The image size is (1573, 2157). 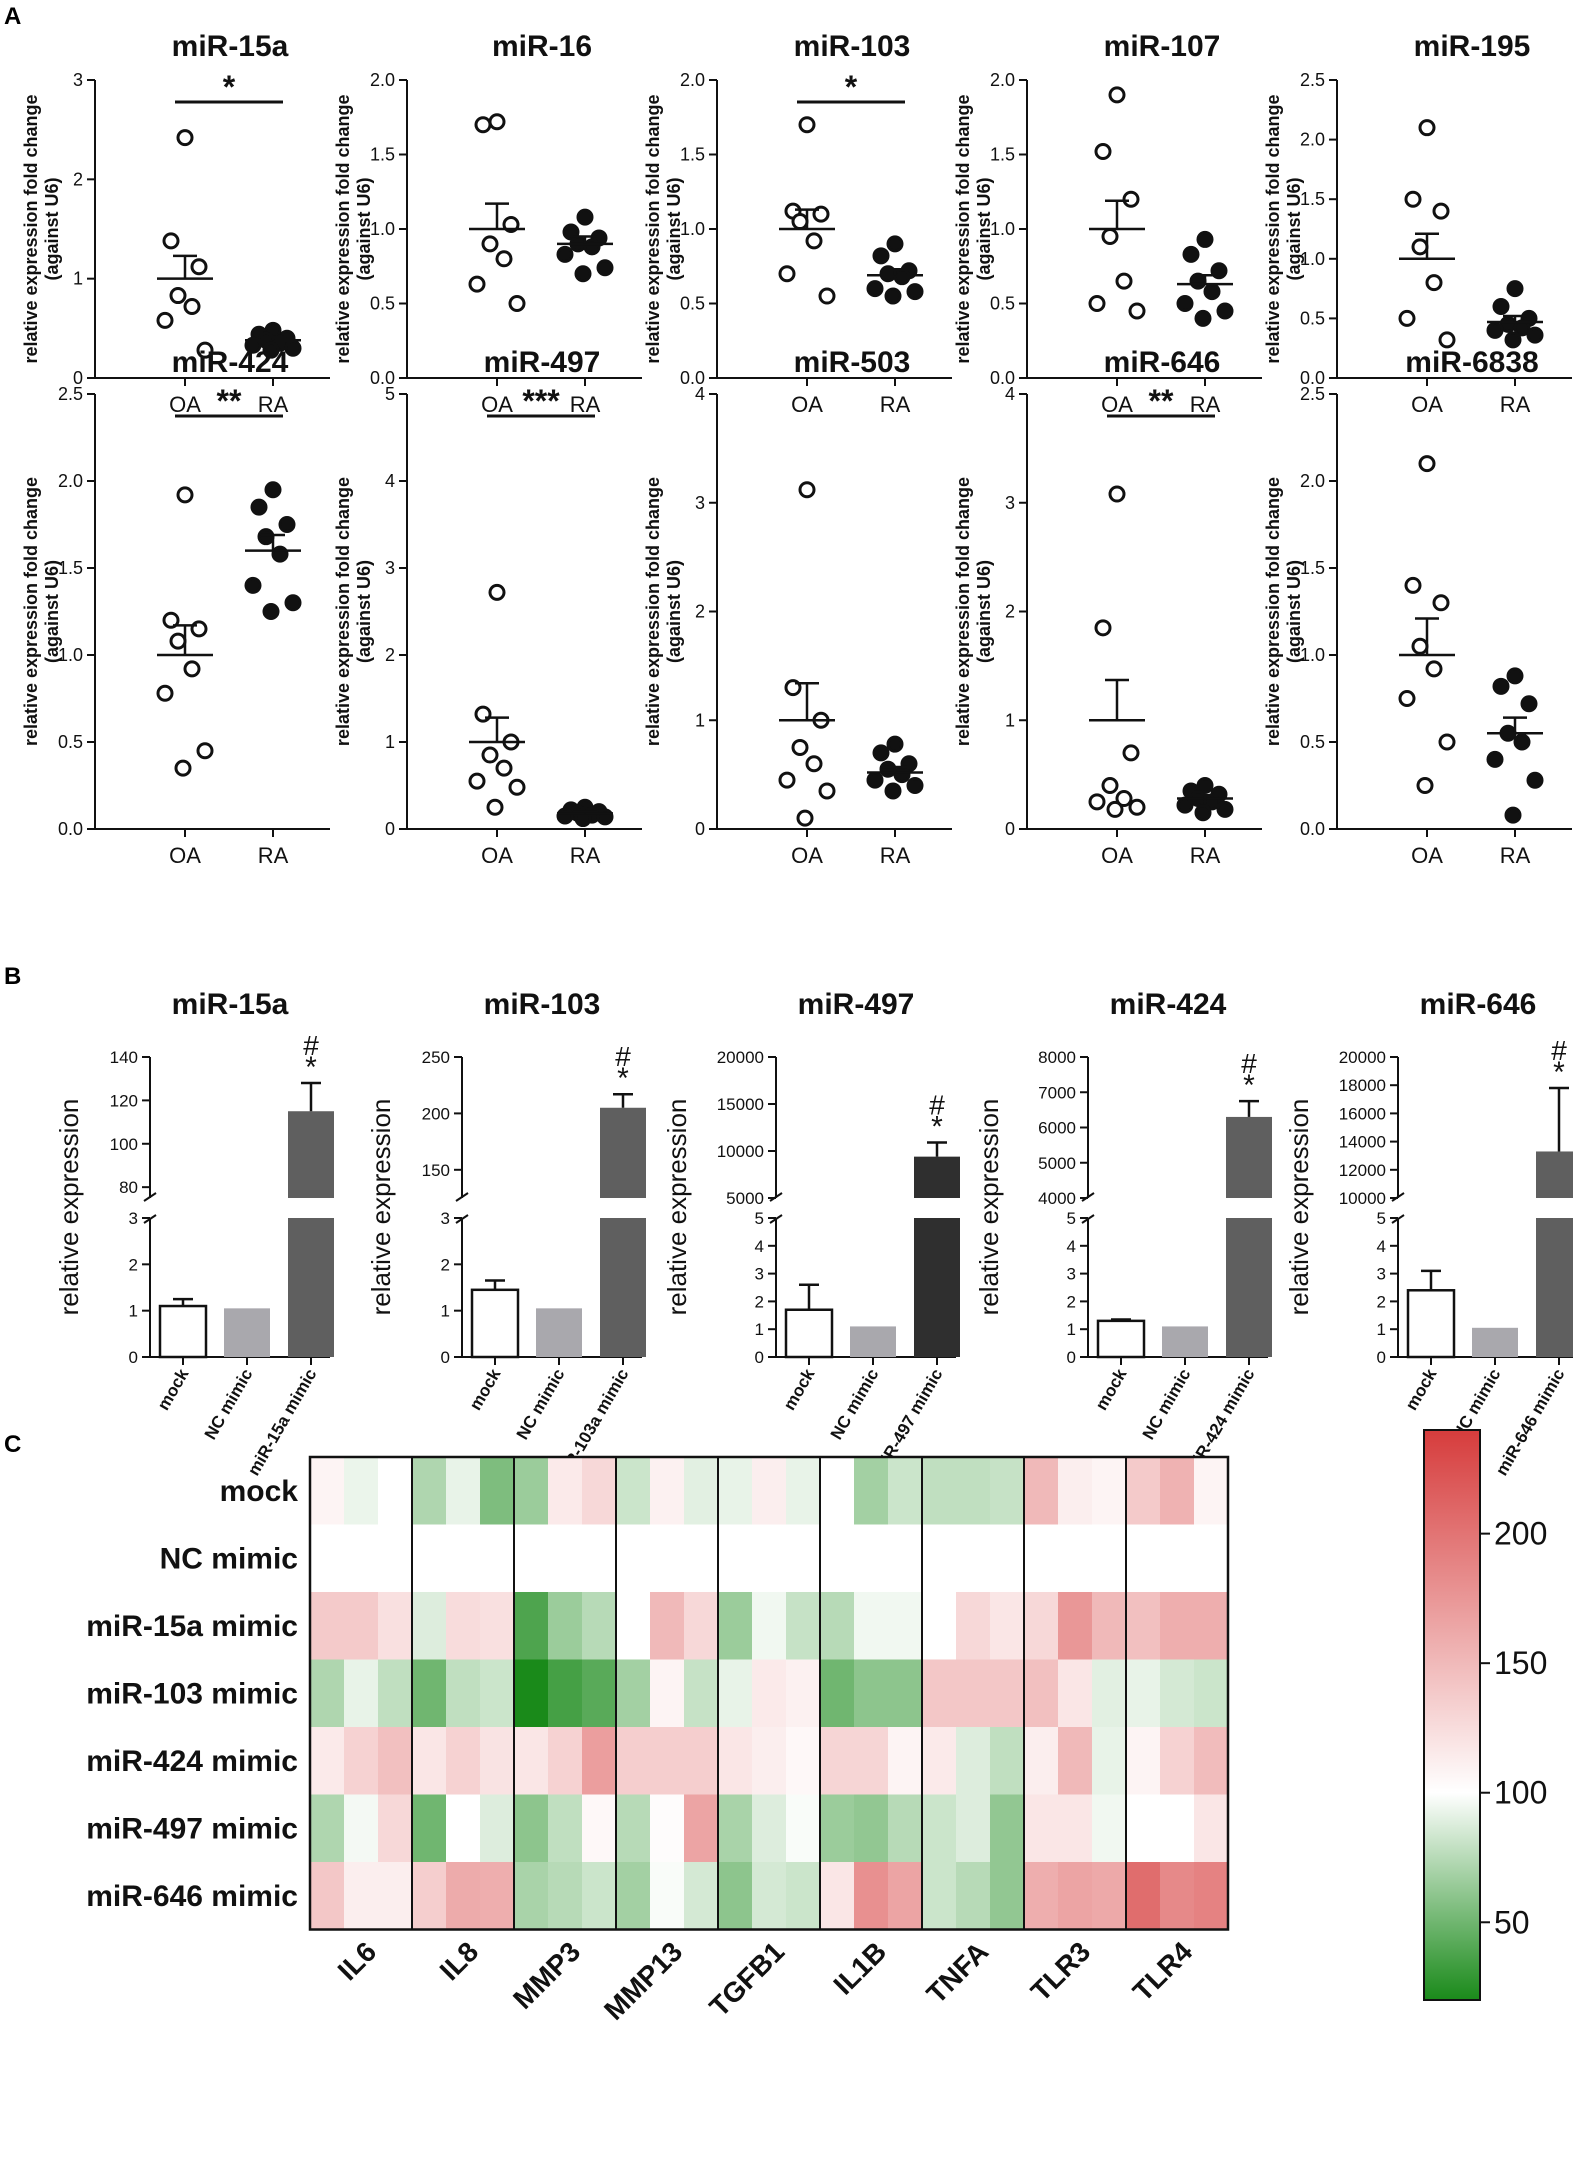 I want to click on bar-NC mimic, so click(x=1185, y=1341).